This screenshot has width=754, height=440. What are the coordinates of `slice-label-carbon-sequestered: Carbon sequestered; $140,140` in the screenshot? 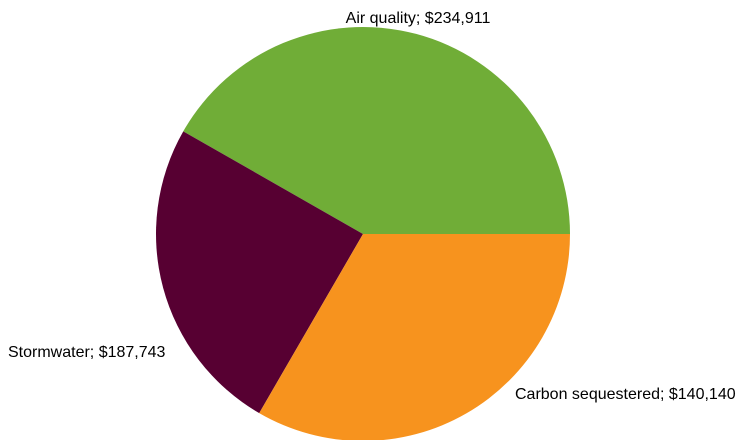 It's located at (625, 394).